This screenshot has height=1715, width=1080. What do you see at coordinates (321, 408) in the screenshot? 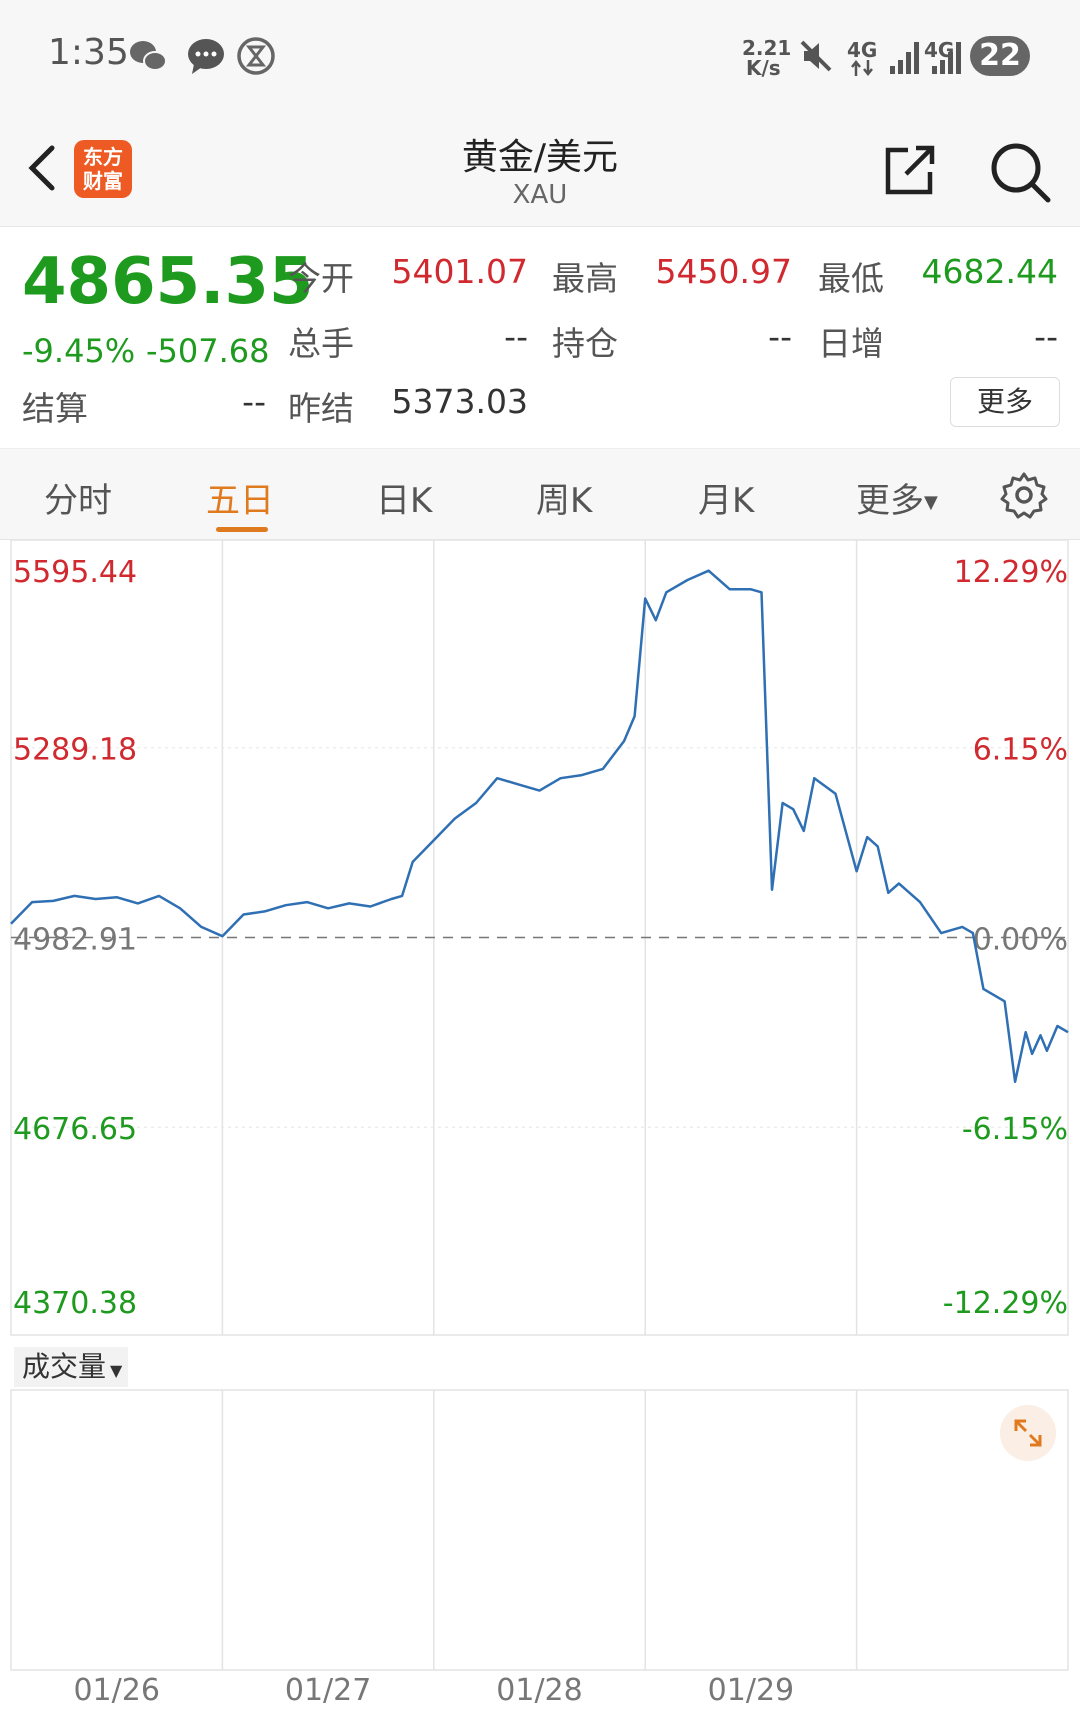
I see `prev-settle-label: 昨结` at bounding box center [321, 408].